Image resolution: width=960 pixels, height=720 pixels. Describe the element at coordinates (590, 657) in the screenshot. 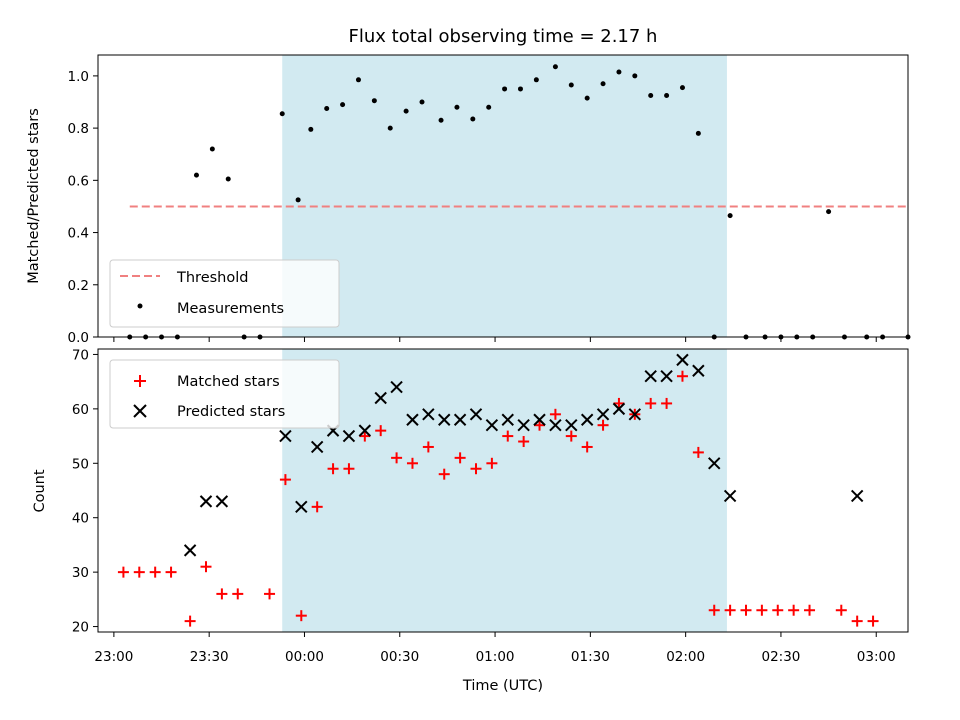

I see `x-tick-label: 01:30` at that location.